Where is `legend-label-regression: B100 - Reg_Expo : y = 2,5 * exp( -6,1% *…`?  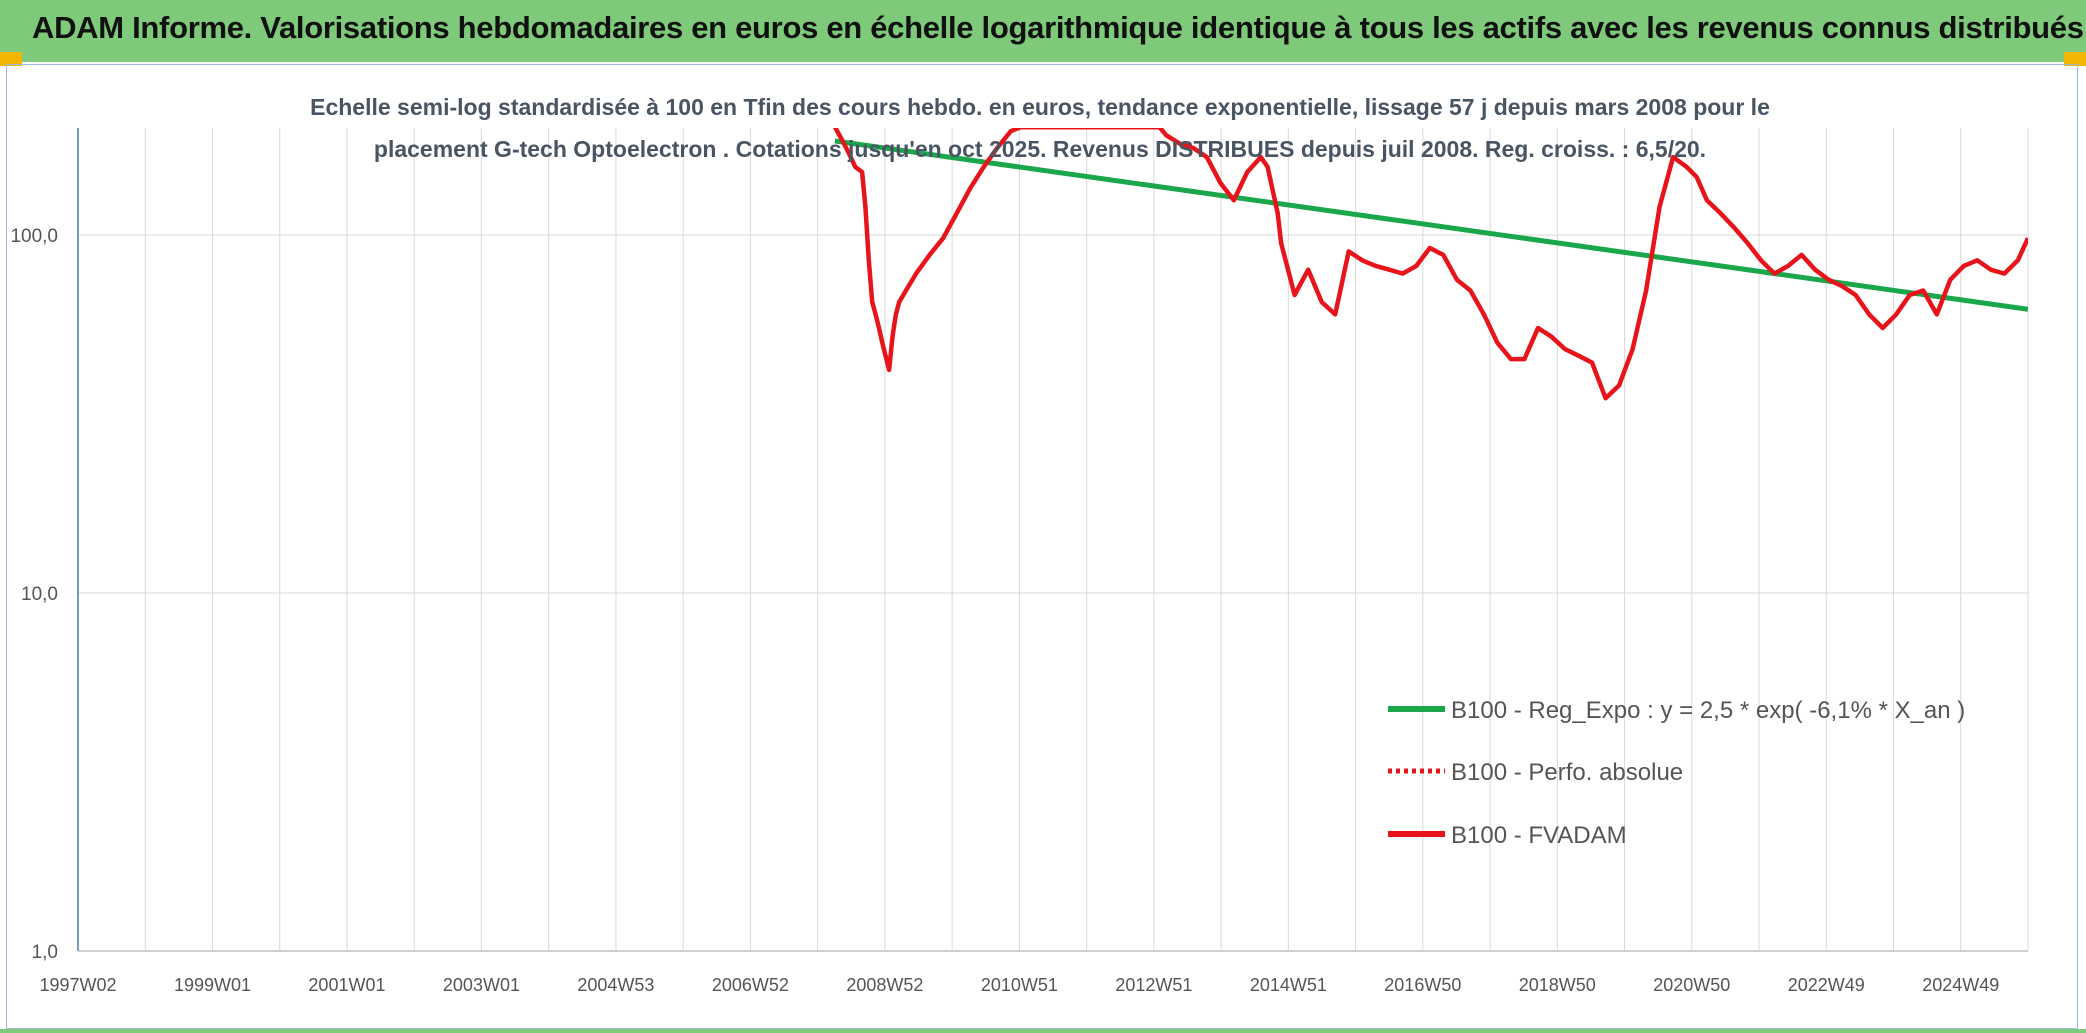 legend-label-regression: B100 - Reg_Expo : y = 2,5 * exp( -6,1% *… is located at coordinates (1708, 710).